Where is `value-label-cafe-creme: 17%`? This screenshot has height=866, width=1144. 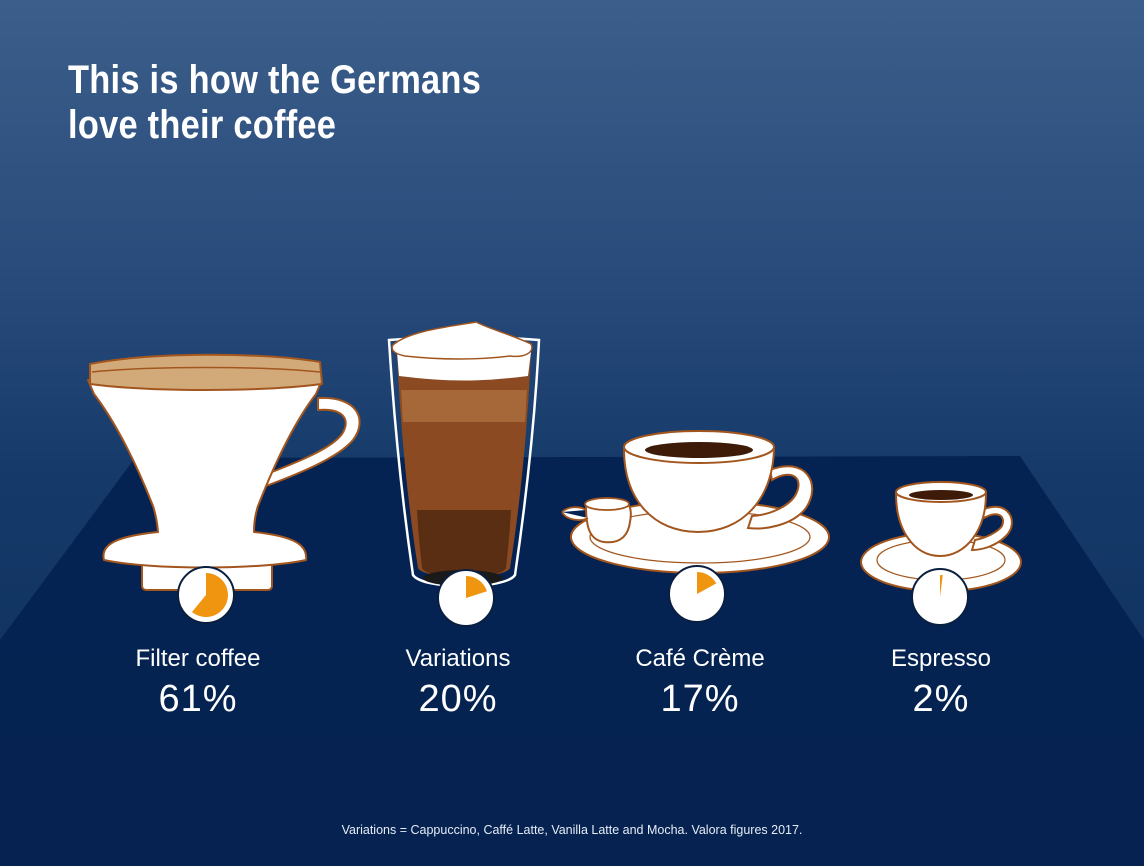 value-label-cafe-creme: 17% is located at coordinates (700, 699).